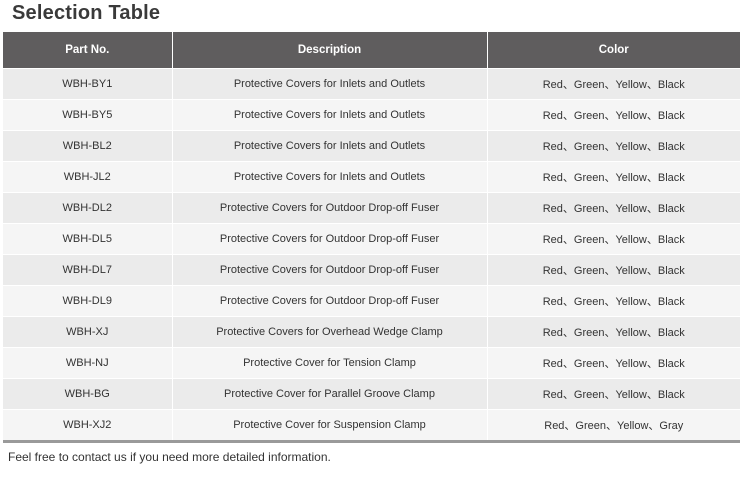  What do you see at coordinates (88, 177) in the screenshot?
I see `cell-part-no: WBH-JL2` at bounding box center [88, 177].